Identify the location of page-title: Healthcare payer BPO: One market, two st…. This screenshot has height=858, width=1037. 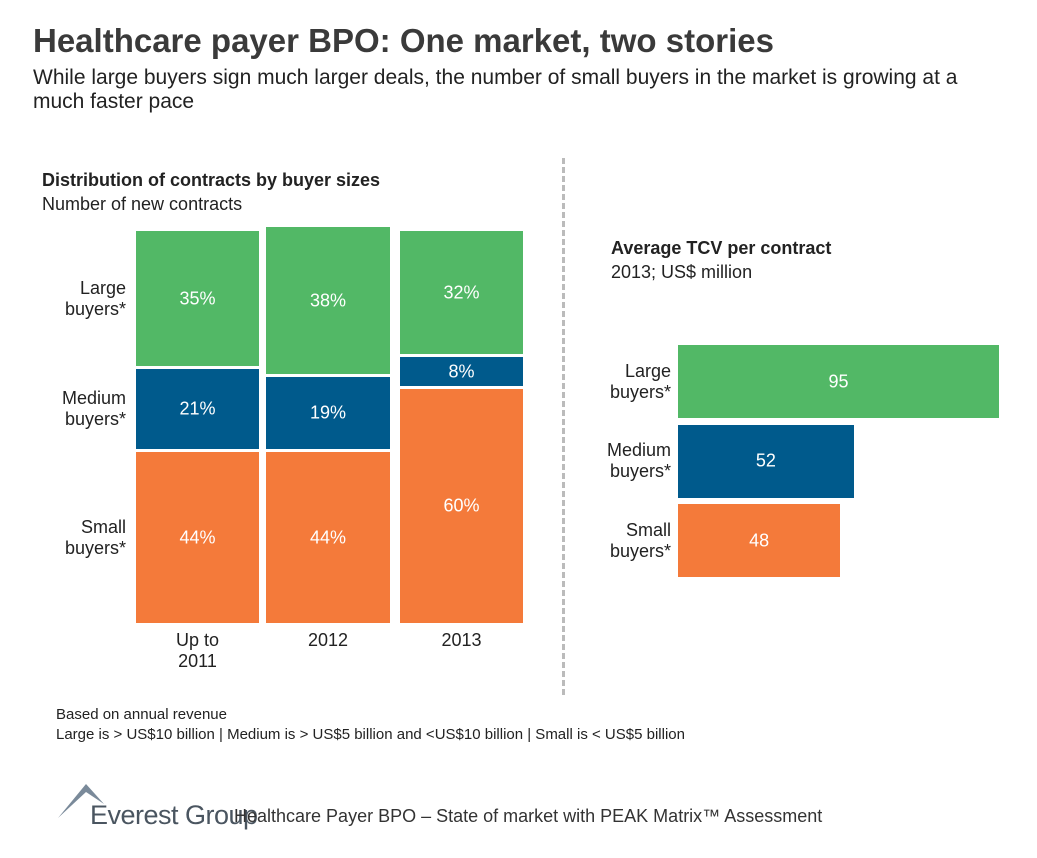
(403, 40).